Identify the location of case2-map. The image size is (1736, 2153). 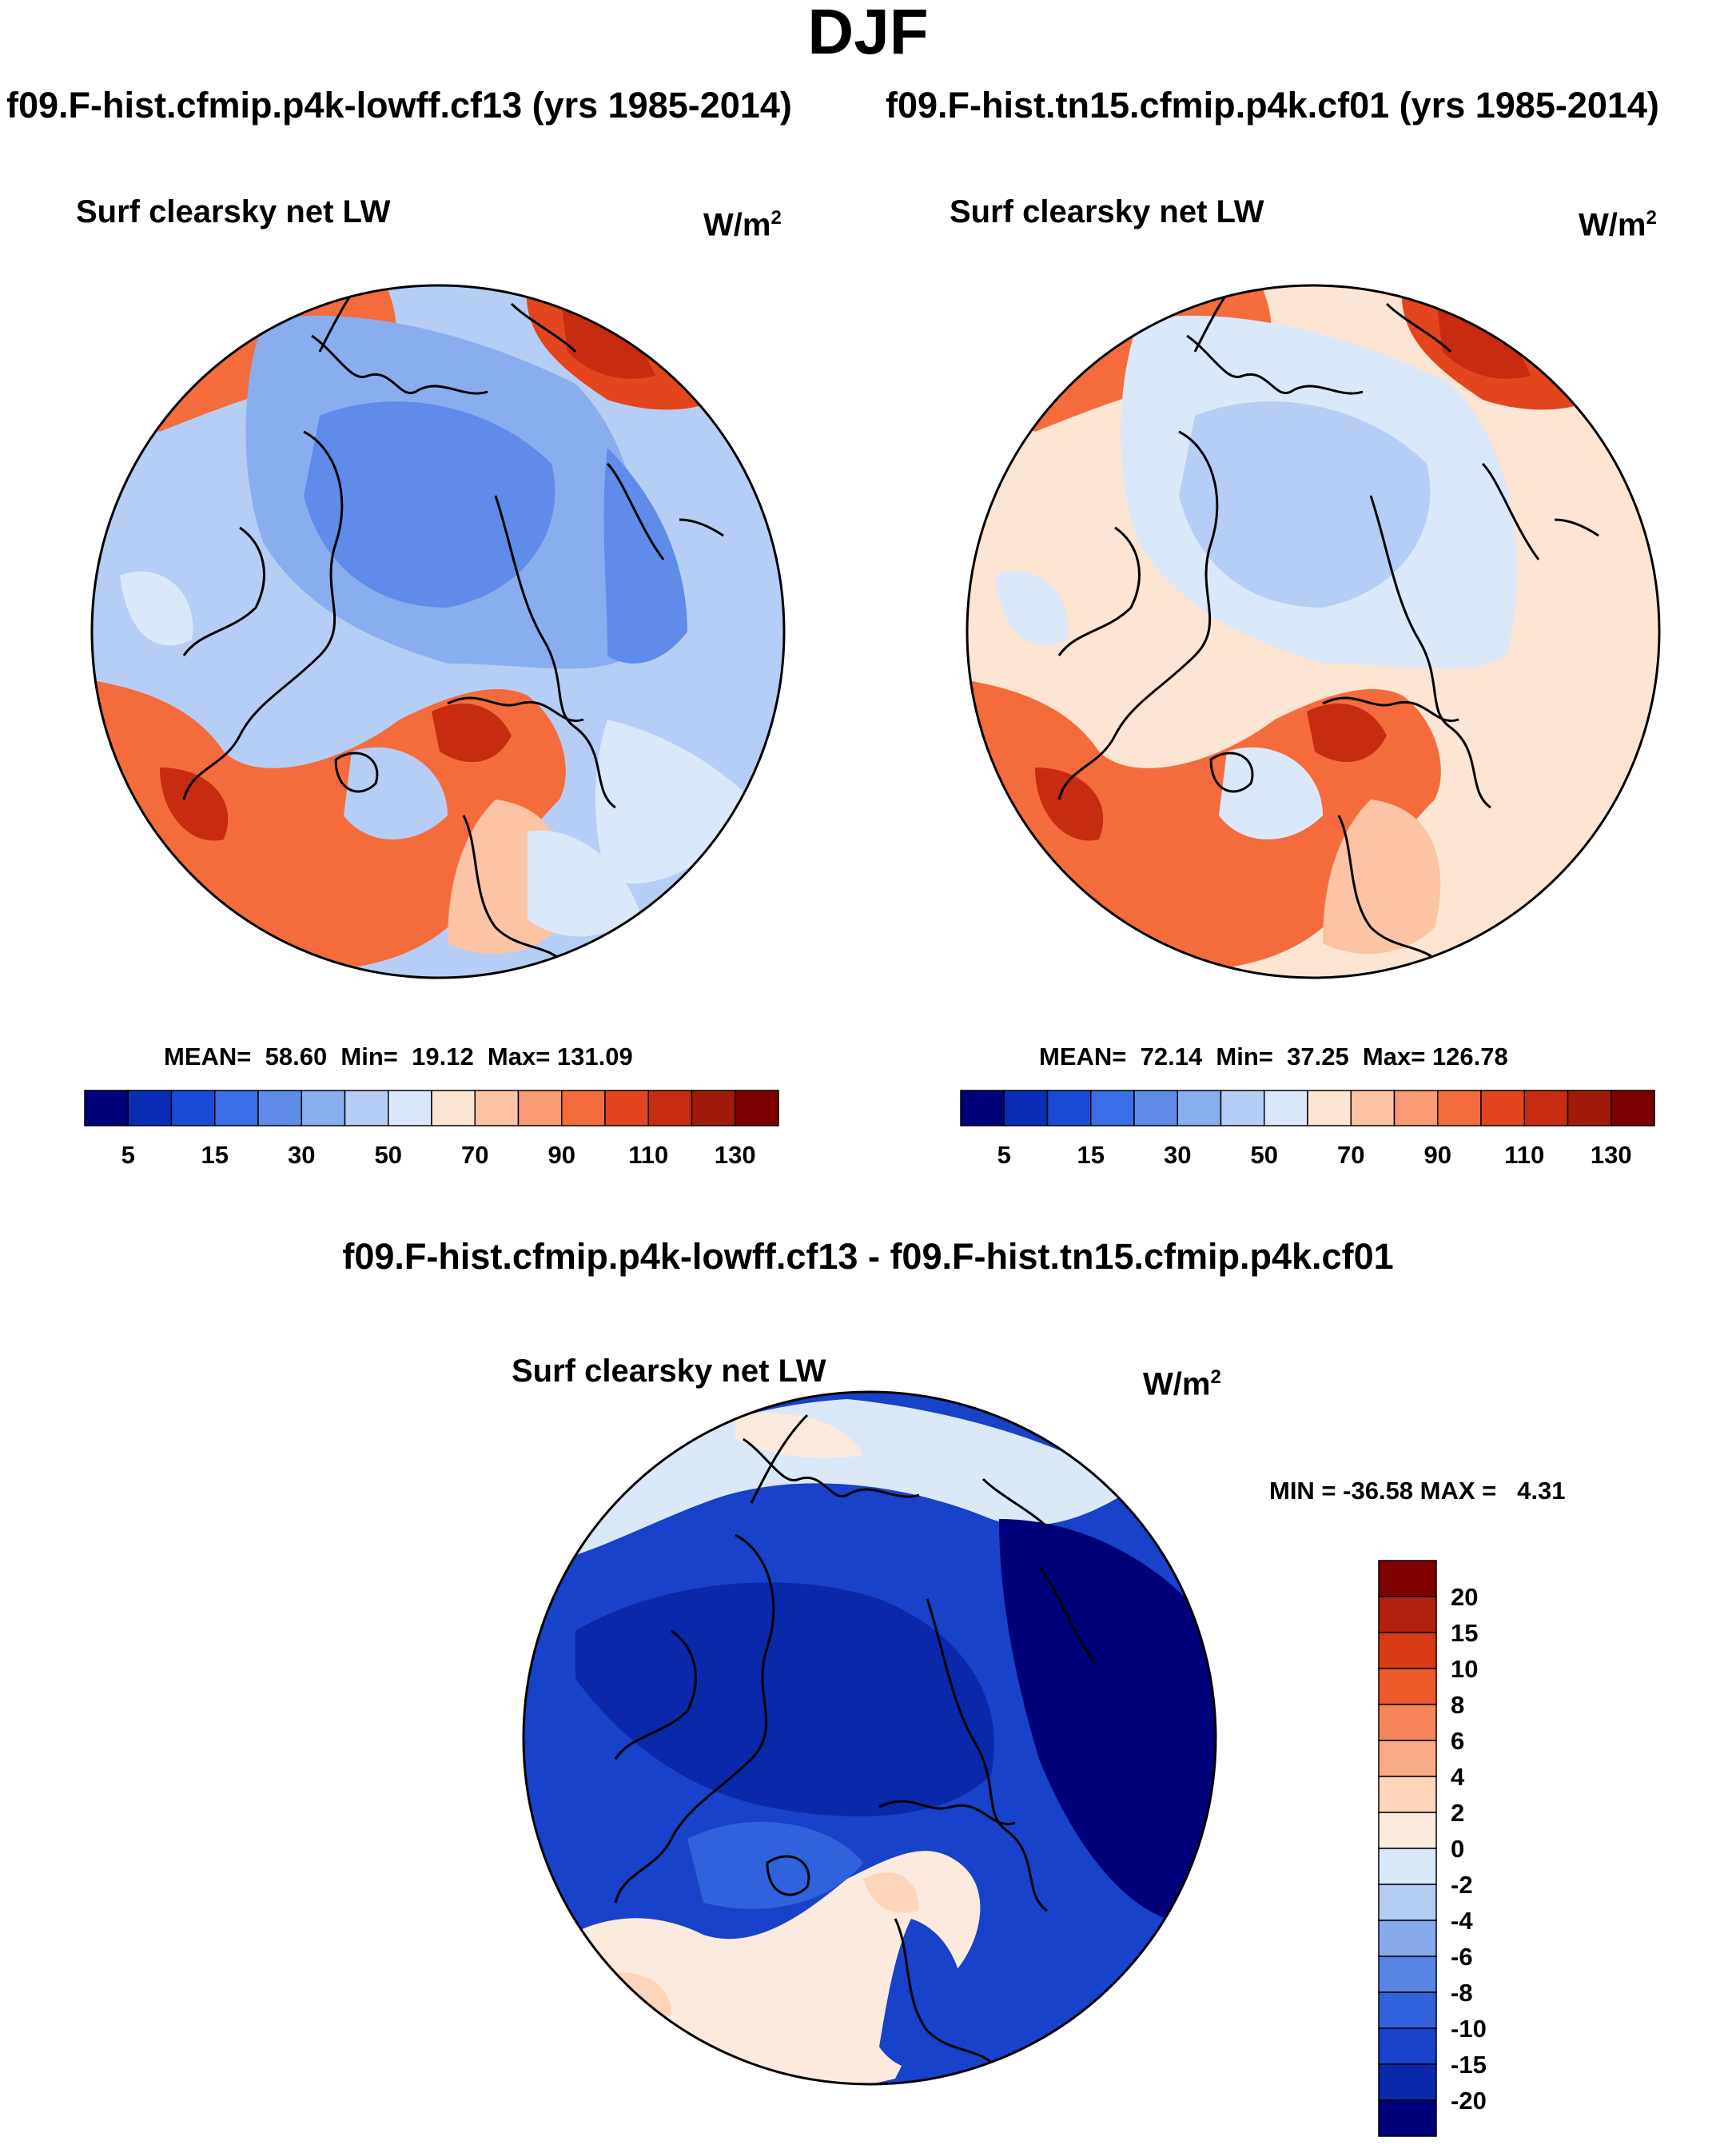
(1313, 631).